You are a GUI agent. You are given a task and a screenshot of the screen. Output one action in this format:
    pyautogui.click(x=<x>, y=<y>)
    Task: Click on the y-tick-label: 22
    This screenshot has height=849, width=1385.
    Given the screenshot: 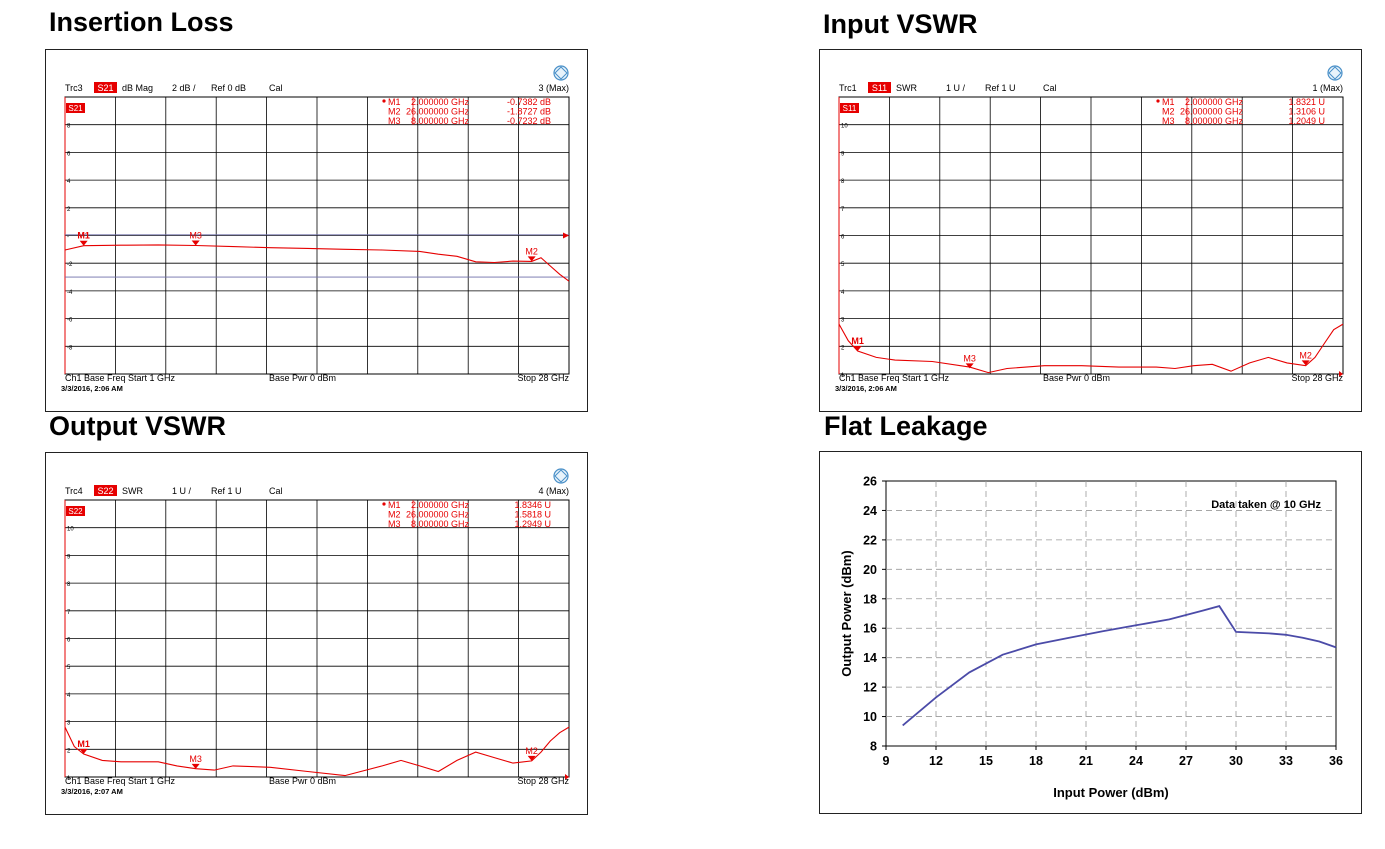 What is the action you would take?
    pyautogui.click(x=870, y=540)
    